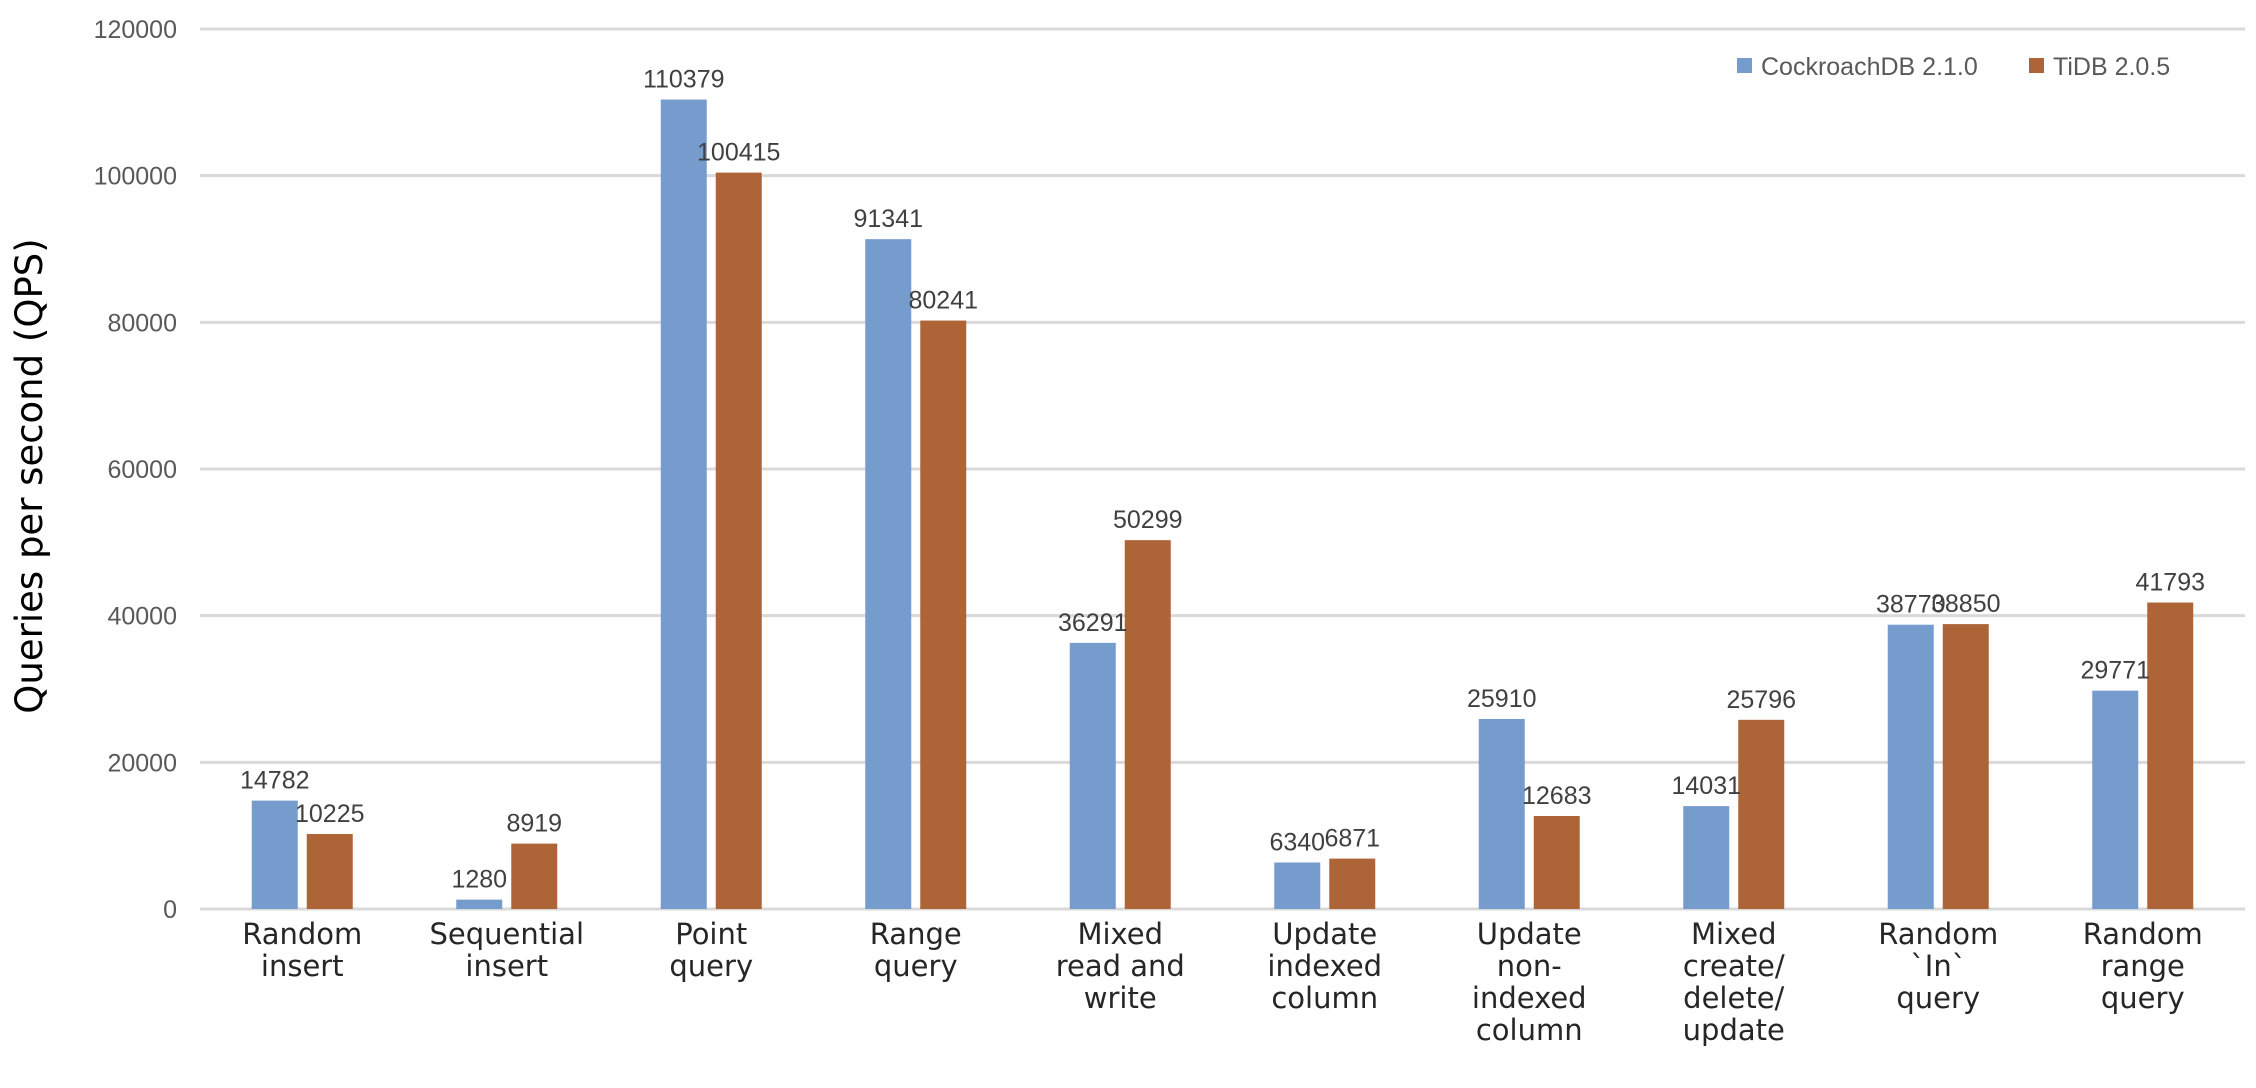  I want to click on data-label: 6871, so click(1352, 839).